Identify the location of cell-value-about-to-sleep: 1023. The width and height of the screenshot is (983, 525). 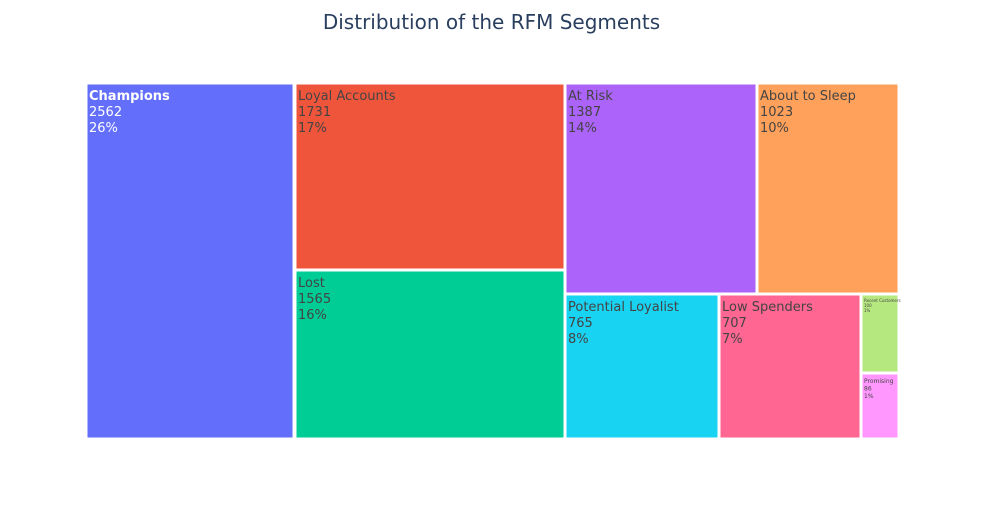
(776, 112).